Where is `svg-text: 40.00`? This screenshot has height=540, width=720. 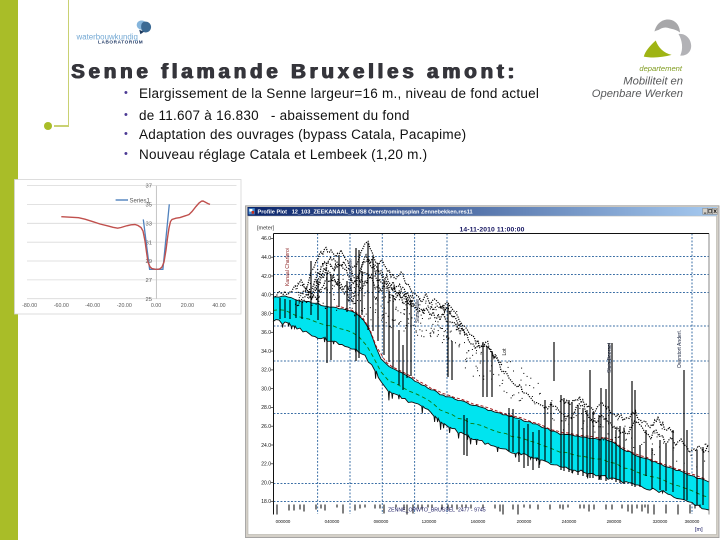 svg-text: 40.00 is located at coordinates (218, 306).